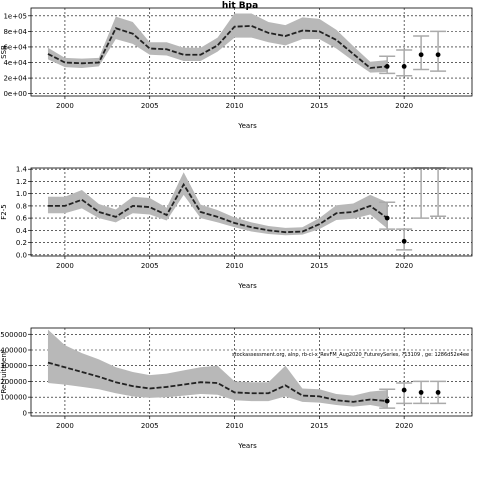 This screenshot has width=480, height=484. I want to click on y-tick-label: 0.0, so click(21, 255).